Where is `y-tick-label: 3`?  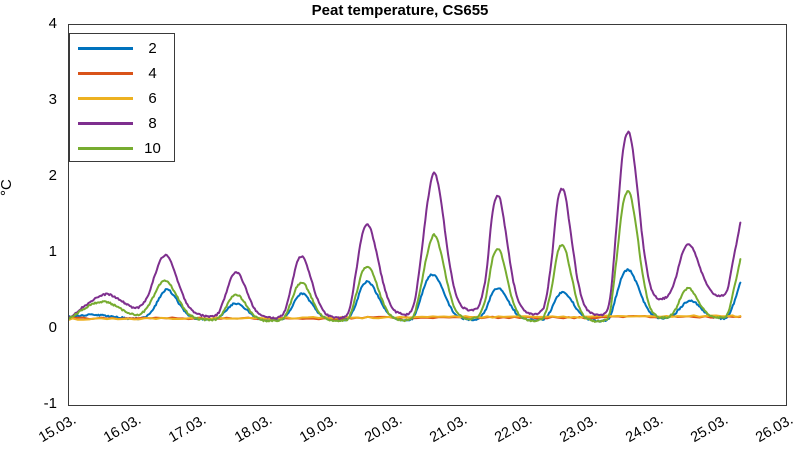
y-tick-label: 3 is located at coordinates (52, 99).